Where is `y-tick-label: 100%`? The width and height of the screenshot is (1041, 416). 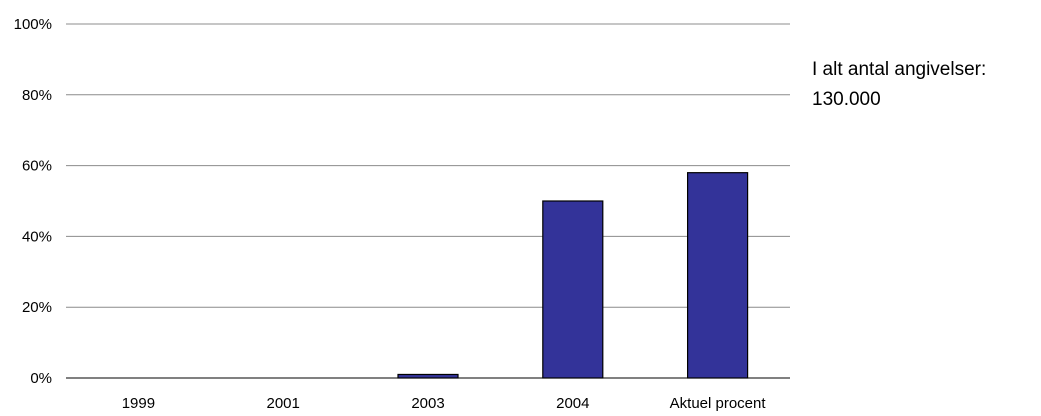
y-tick-label: 100% is located at coordinates (33, 24).